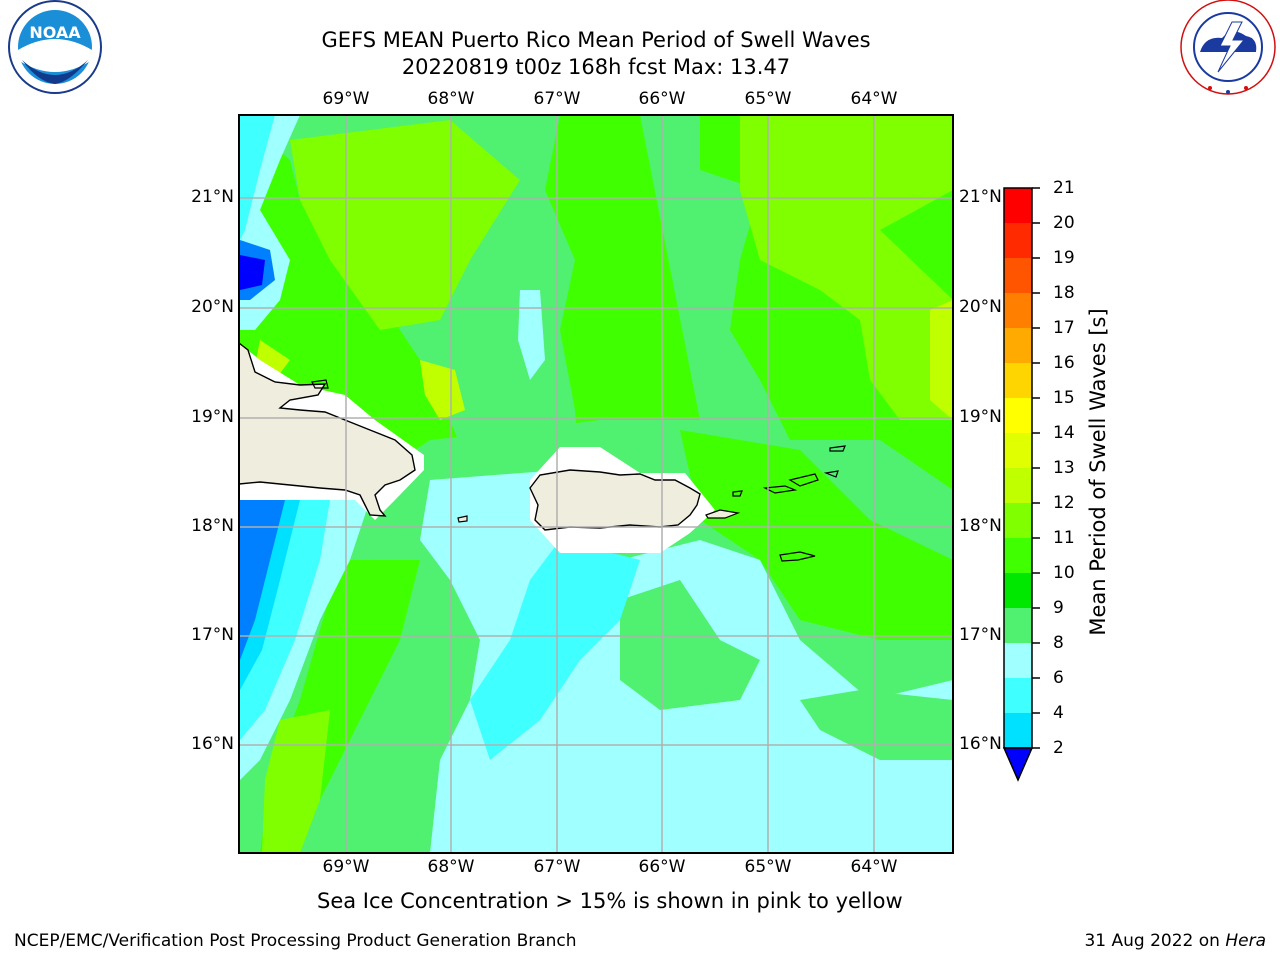 The image size is (1280, 960). What do you see at coordinates (1245, 941) in the screenshot?
I see `footer-host: Hera` at bounding box center [1245, 941].